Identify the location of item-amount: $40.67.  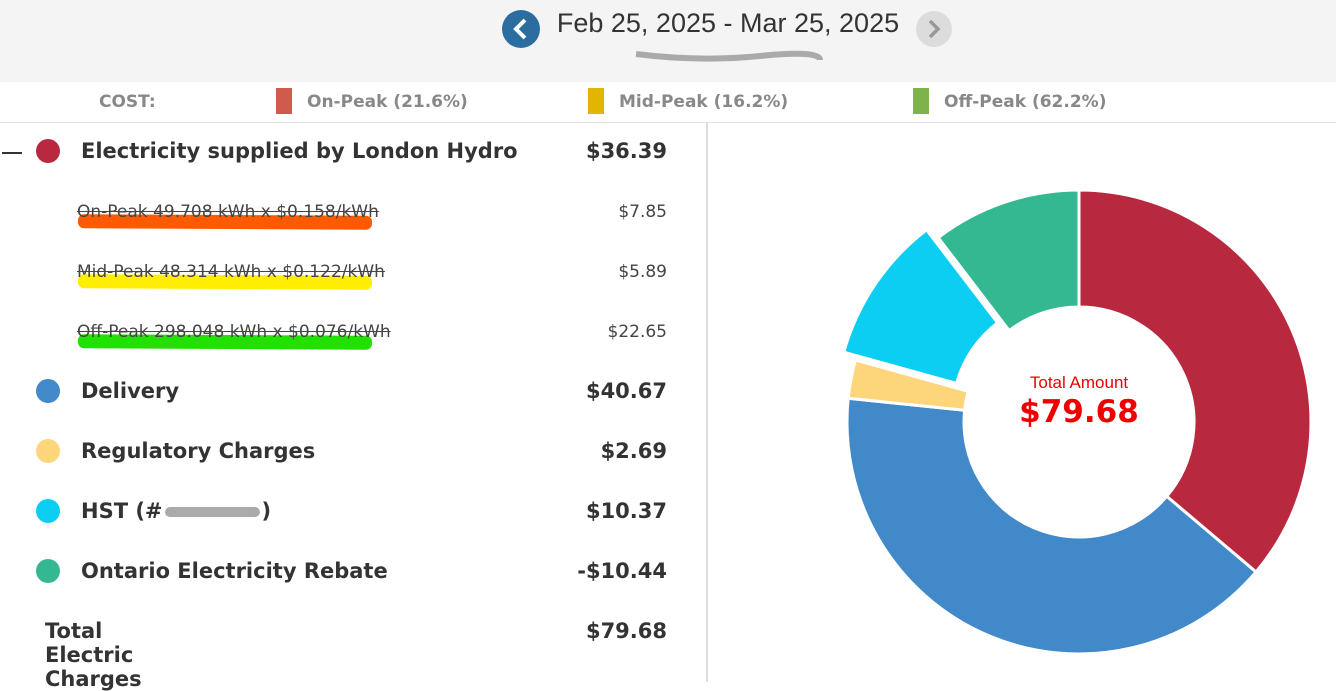
(626, 391).